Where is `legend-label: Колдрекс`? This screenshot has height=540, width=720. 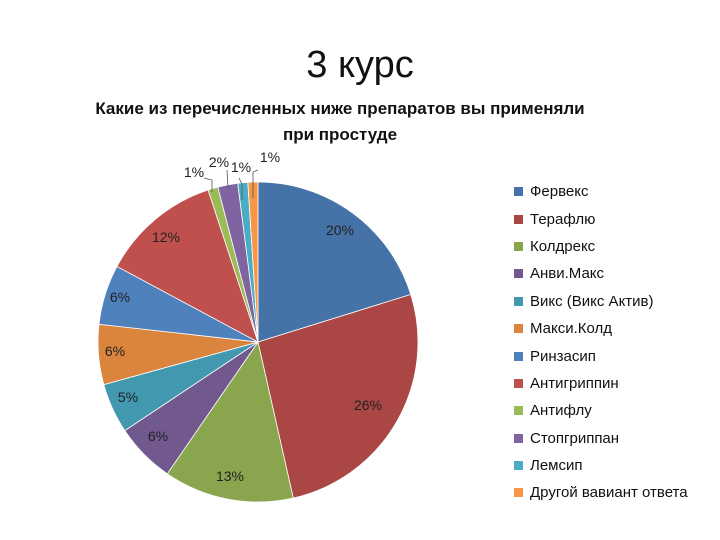
legend-label: Колдрекс is located at coordinates (563, 246).